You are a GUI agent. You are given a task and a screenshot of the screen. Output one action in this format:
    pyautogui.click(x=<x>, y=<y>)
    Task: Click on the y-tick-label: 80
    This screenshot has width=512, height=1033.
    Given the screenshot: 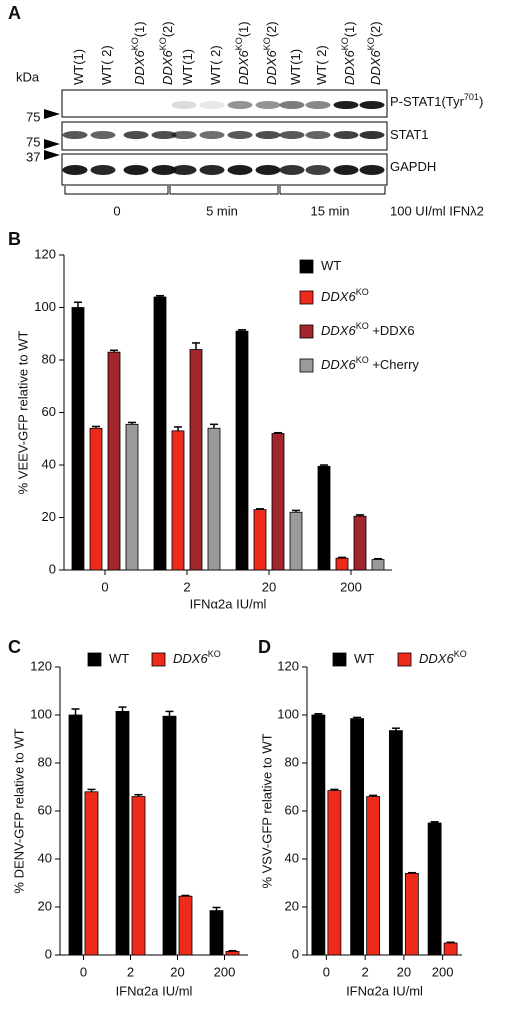 What is the action you would take?
    pyautogui.click(x=292, y=761)
    